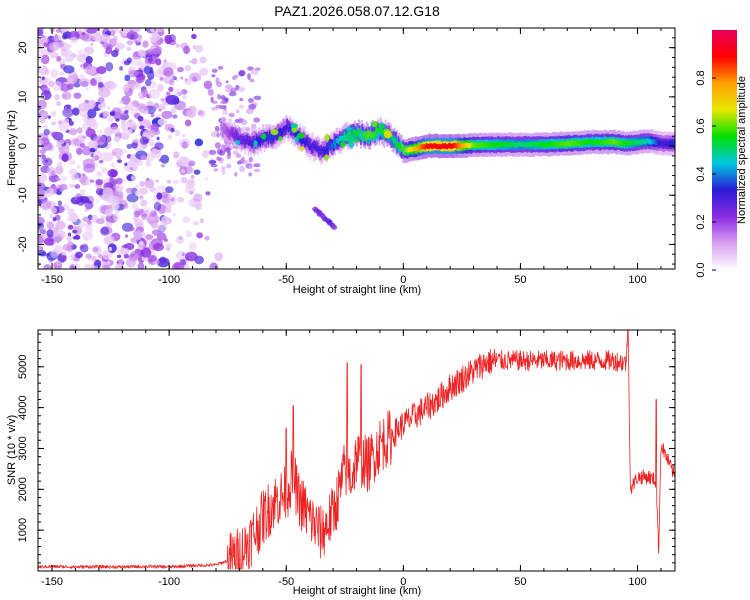 The width and height of the screenshot is (750, 600). Describe the element at coordinates (637, 280) in the screenshot. I see `x-tick-label: 100` at that location.